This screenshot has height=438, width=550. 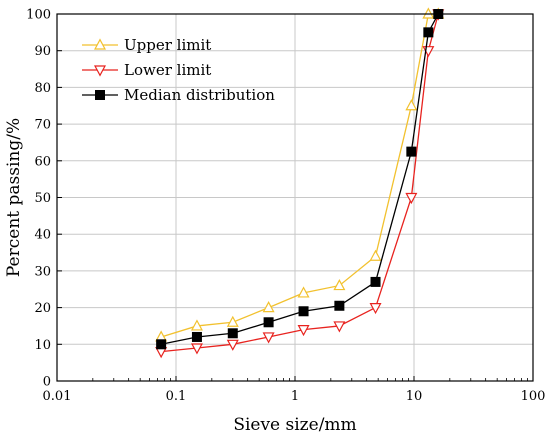 What do you see at coordinates (47, 382) in the screenshot?
I see `y-tick-label: 0` at bounding box center [47, 382].